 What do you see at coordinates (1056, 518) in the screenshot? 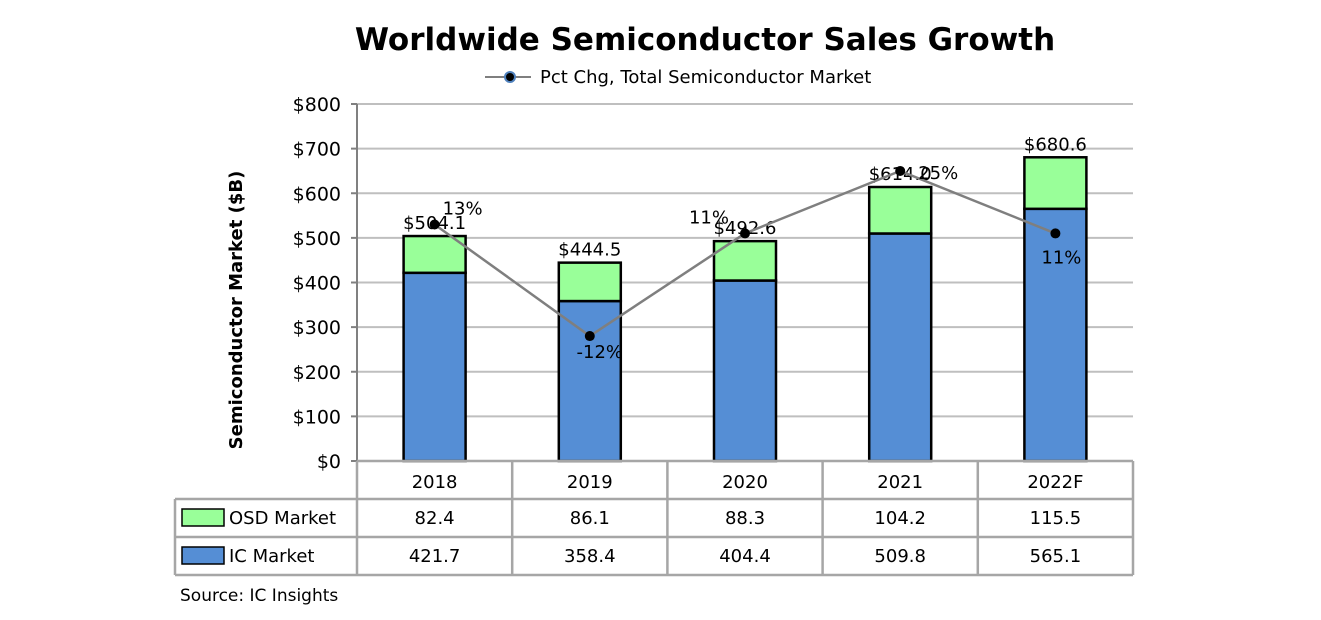
I see `table-cell: 115.5` at bounding box center [1056, 518].